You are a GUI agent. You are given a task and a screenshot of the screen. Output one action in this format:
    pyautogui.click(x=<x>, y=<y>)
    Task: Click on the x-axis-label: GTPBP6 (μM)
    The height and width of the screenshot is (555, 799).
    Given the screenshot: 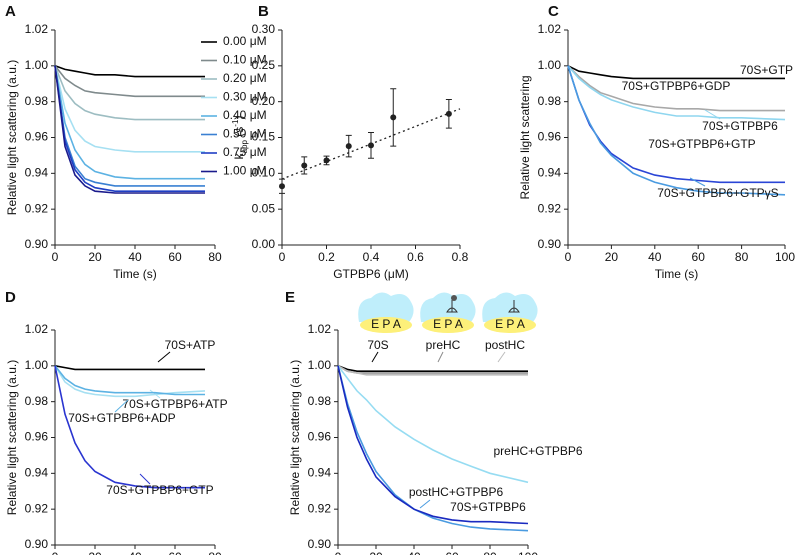 What is the action you would take?
    pyautogui.click(x=371, y=274)
    